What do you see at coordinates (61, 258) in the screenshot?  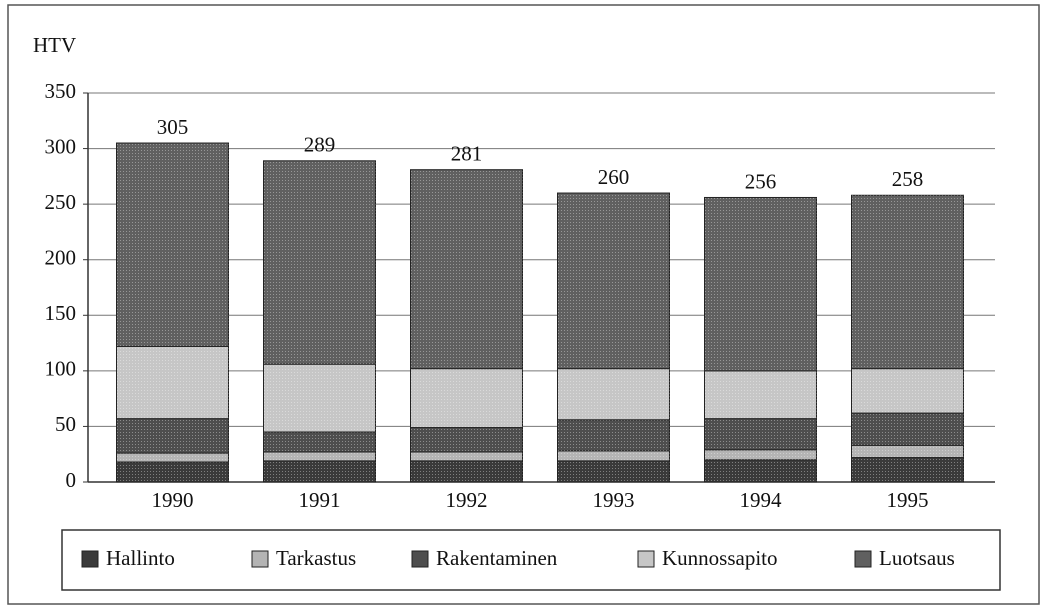 I see `y-tick-label: 200` at bounding box center [61, 258].